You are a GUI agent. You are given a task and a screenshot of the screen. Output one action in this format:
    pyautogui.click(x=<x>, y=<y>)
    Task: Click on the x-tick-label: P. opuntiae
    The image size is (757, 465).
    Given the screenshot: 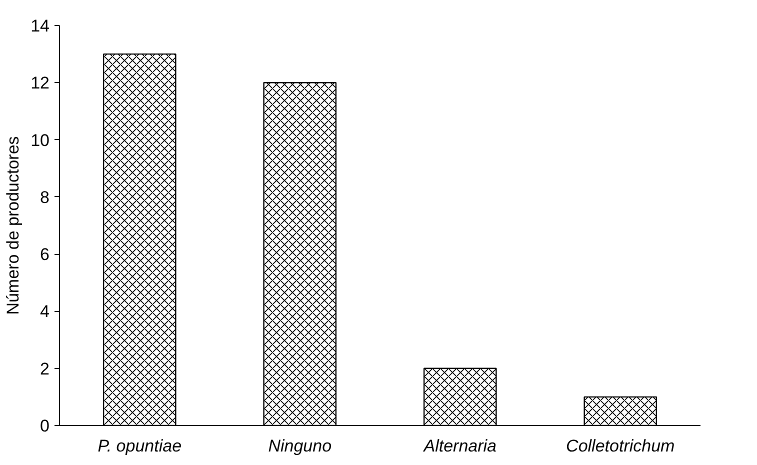 What is the action you would take?
    pyautogui.click(x=140, y=446)
    